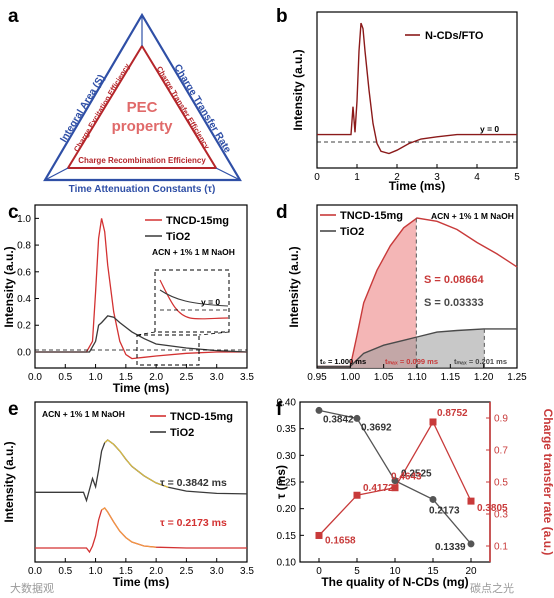  Describe the element at coordinates (547, 482) in the screenshot. I see `panel-f-ylabel-right: Charge transfer rate (a.u.)` at that location.